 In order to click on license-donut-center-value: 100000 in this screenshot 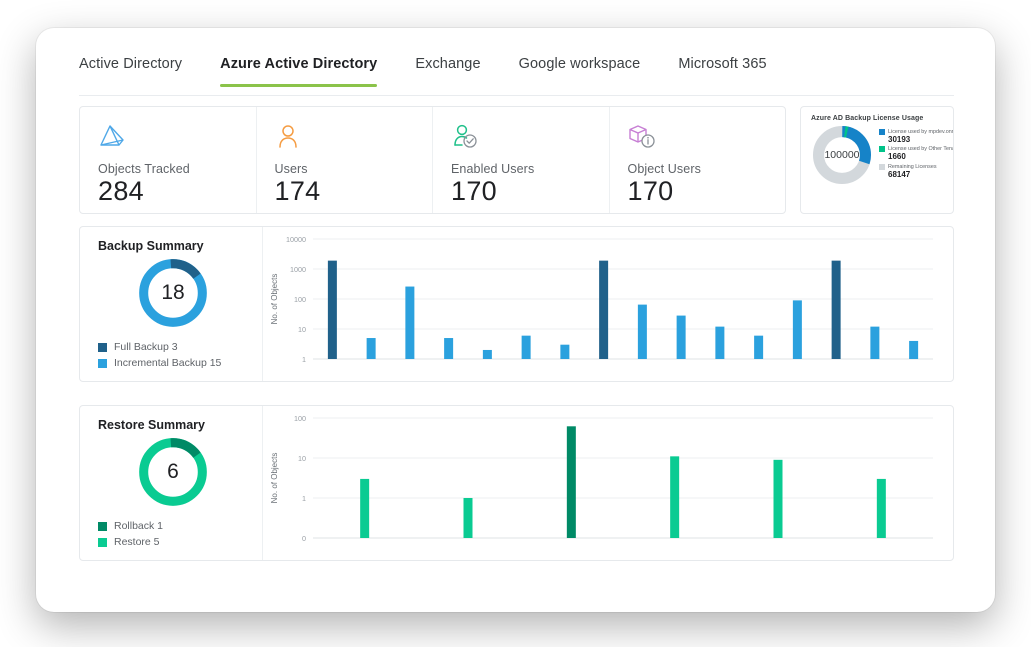, I will do `click(842, 155)`.